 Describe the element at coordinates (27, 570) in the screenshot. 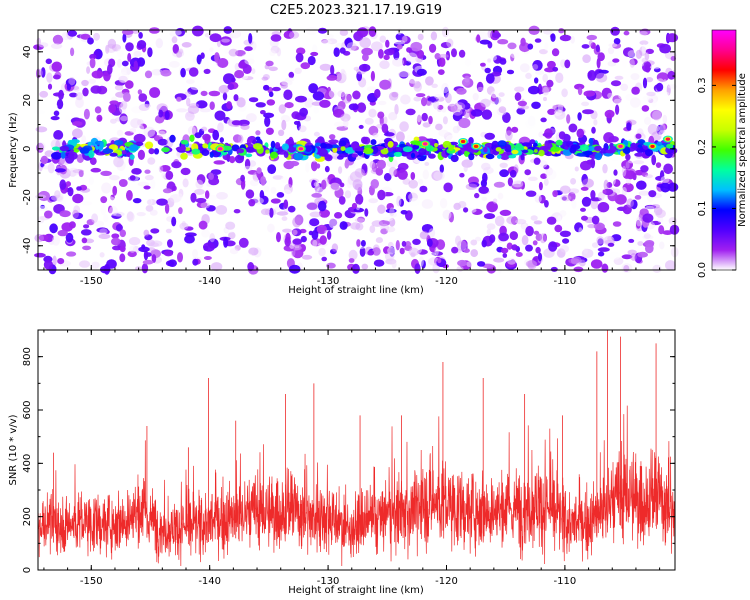

I see `y-tick-label: 0` at that location.